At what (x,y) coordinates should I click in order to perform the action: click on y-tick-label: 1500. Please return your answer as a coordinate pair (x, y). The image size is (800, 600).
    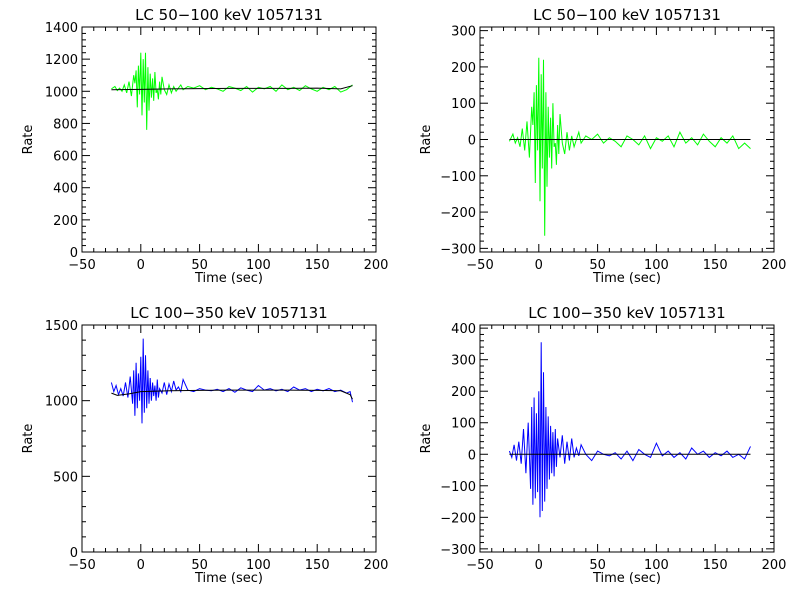
    Looking at the image, I should click on (61, 326).